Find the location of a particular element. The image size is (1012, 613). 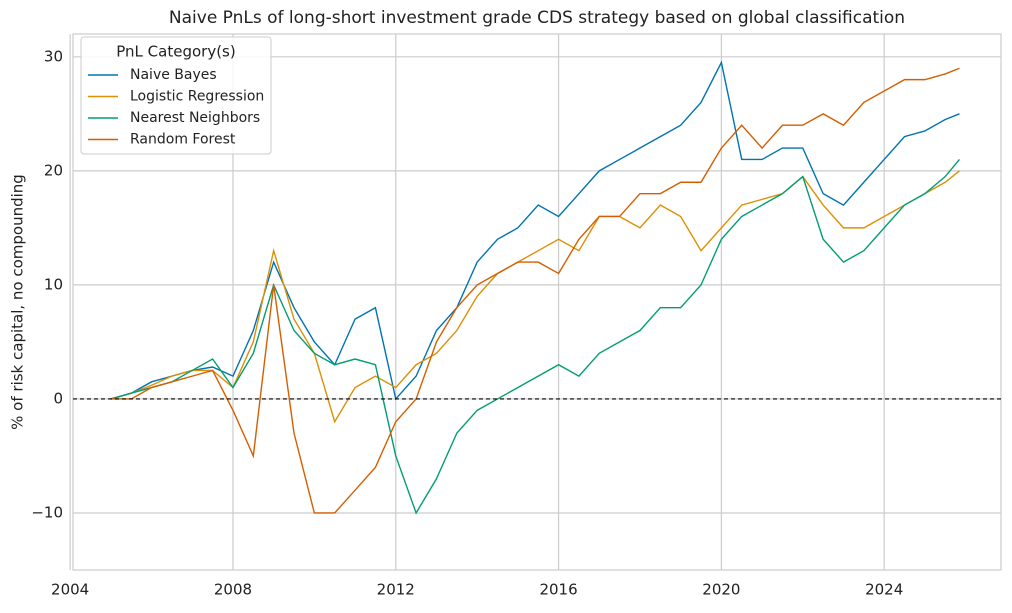

legend-label: Random Forest is located at coordinates (183, 140).